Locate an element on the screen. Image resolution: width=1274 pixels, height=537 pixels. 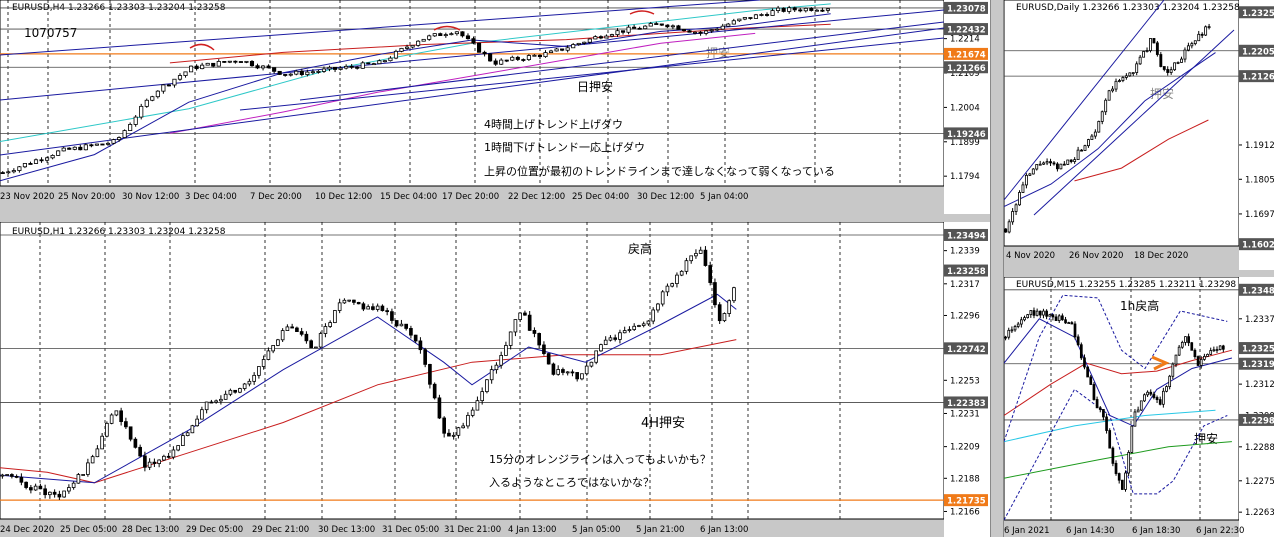
x-tick-label: 17 Dec 20:00 is located at coordinates (470, 197).